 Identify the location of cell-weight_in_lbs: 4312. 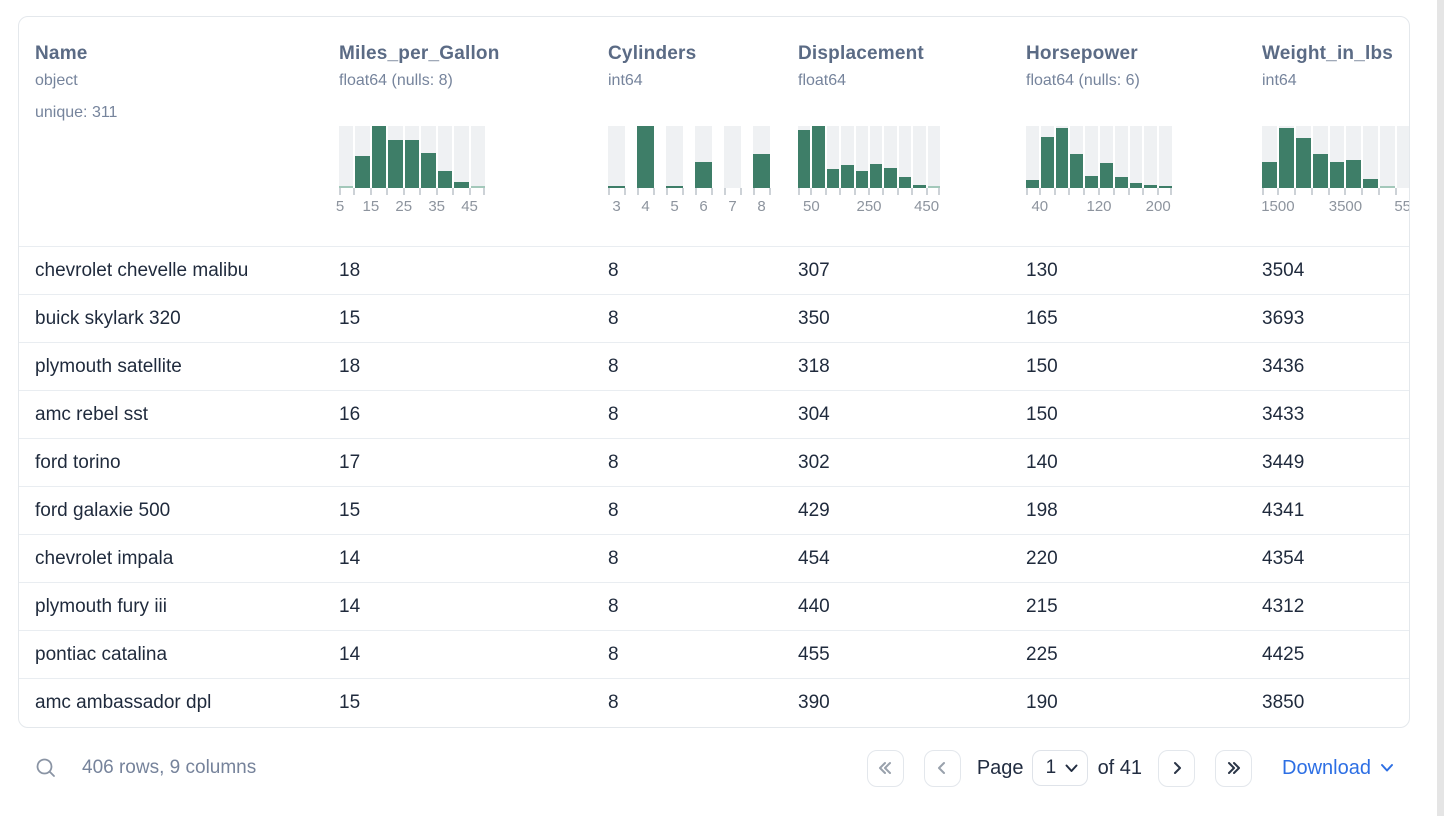
(1283, 606).